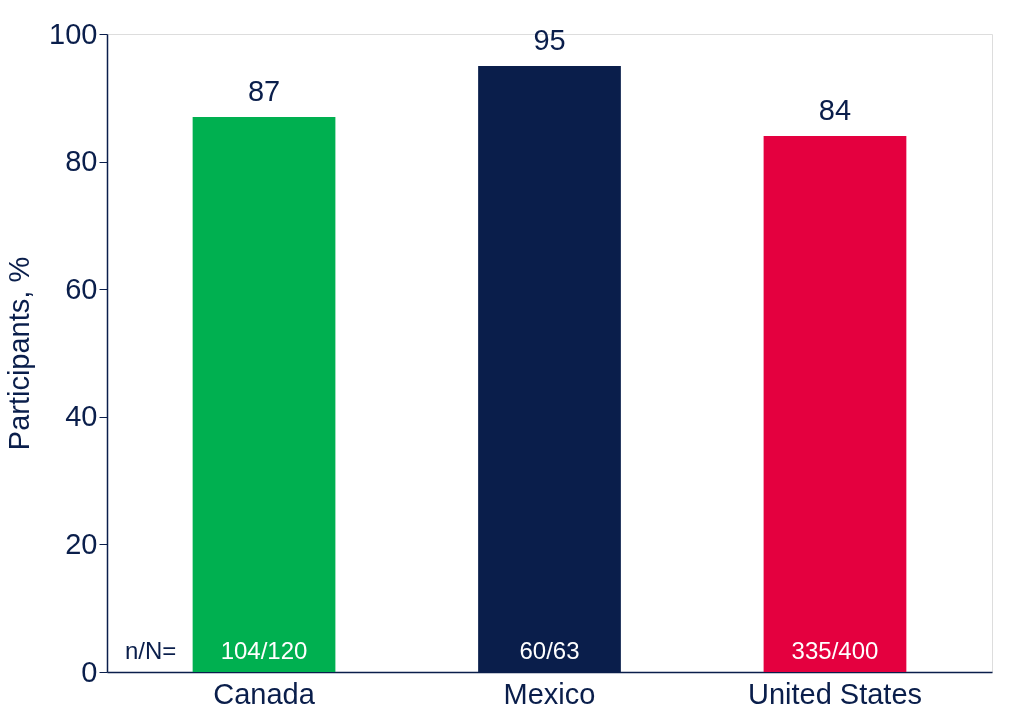 This screenshot has height=715, width=1028. I want to click on data-label: 84, so click(835, 110).